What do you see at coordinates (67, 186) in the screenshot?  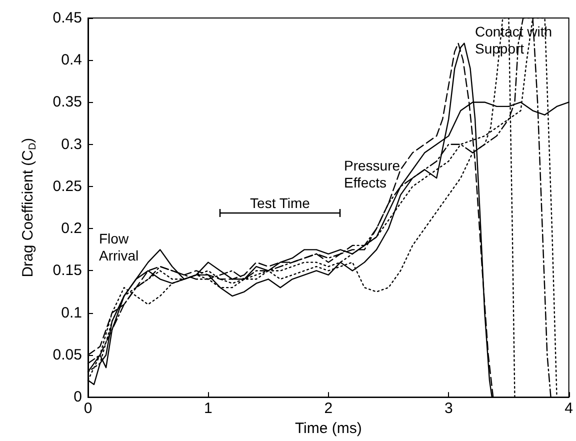 I see `y-tick-label: 0.25` at bounding box center [67, 186].